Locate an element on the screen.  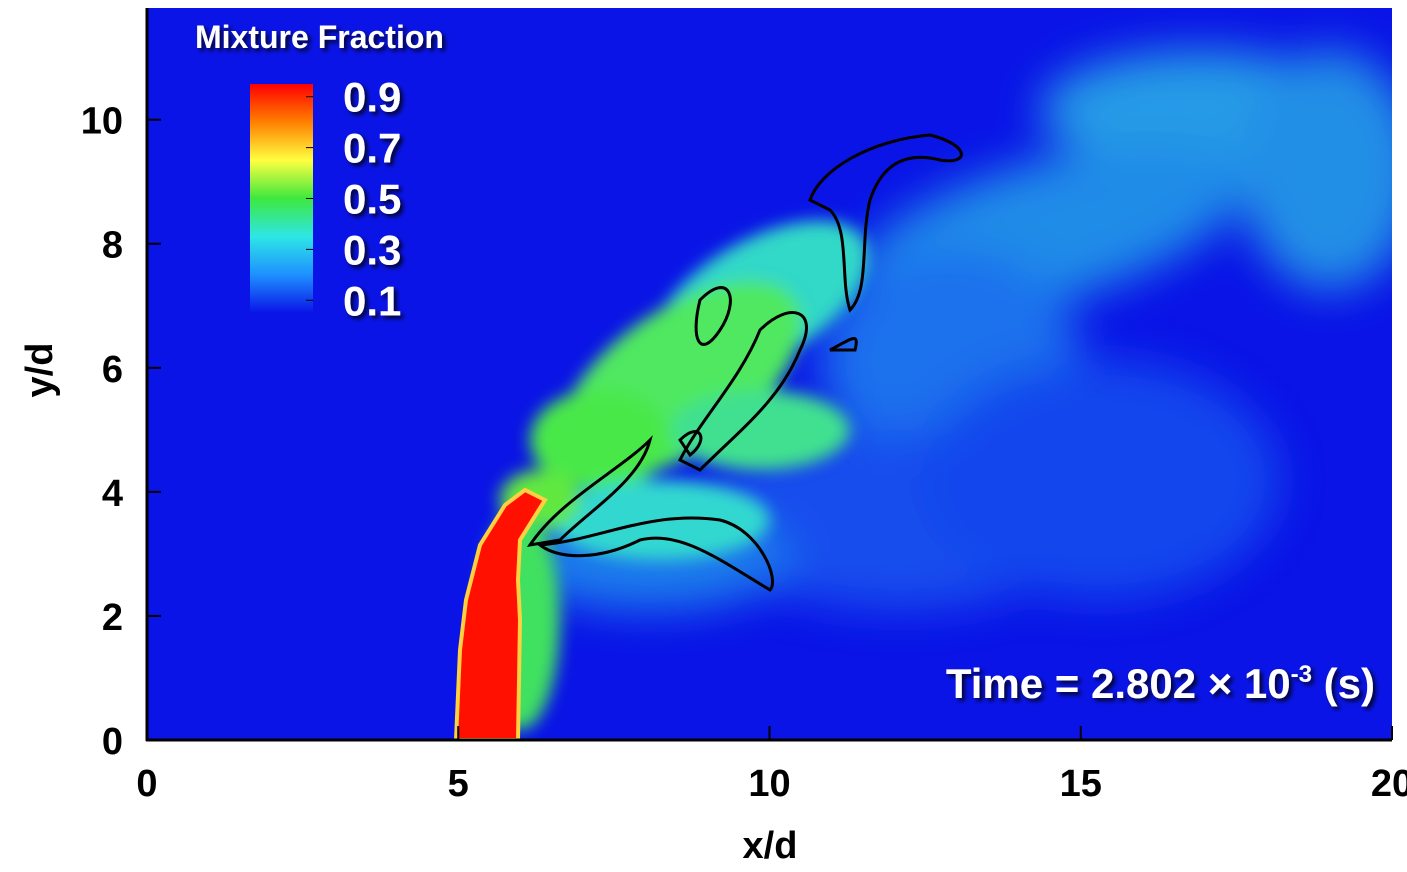
colorbar-tick-label: 0.1 is located at coordinates (372, 300).